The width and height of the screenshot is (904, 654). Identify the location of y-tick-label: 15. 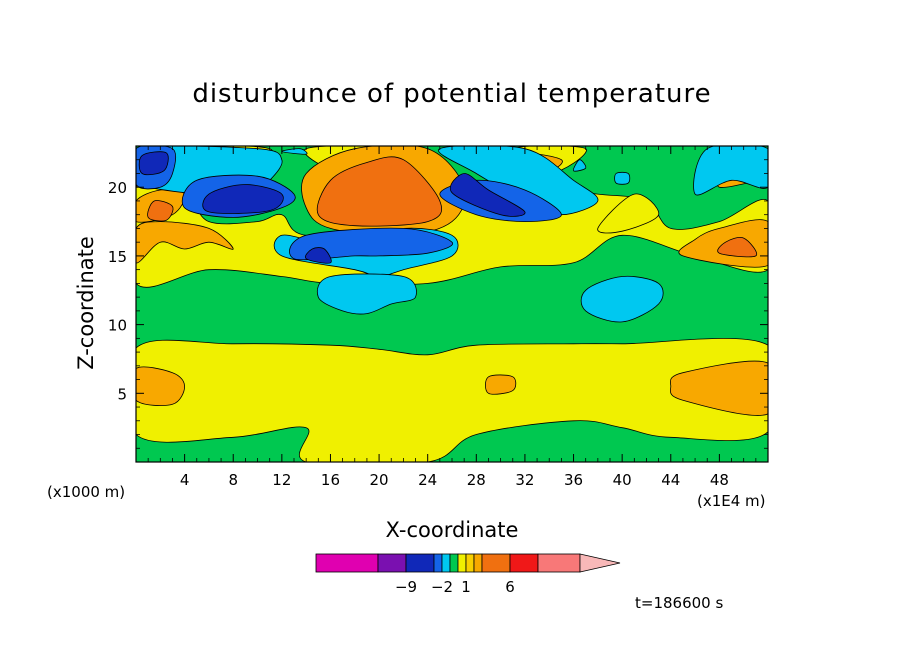
(117, 257).